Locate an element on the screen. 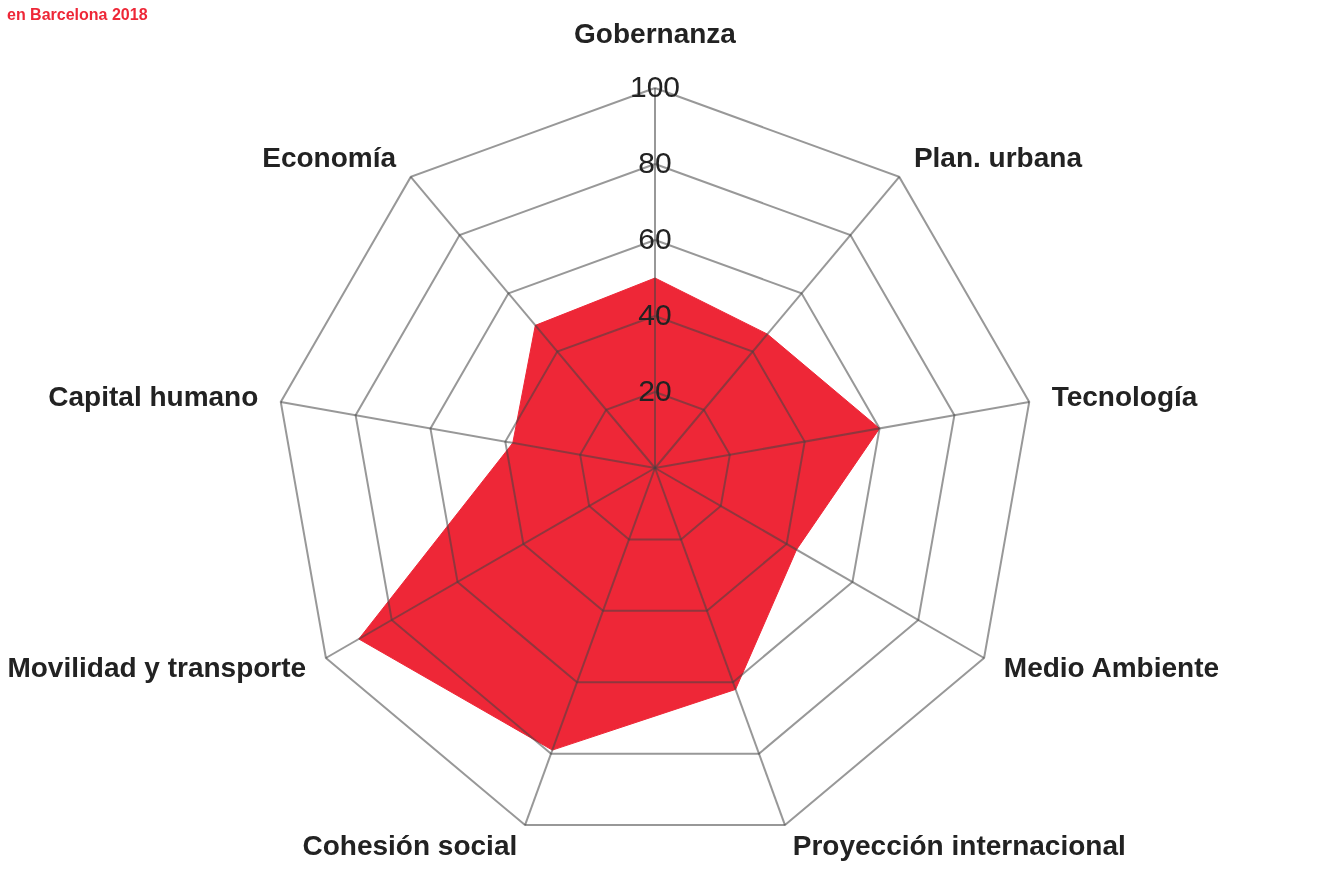 The width and height of the screenshot is (1321, 883). y-tick-label: 40 is located at coordinates (655, 314).